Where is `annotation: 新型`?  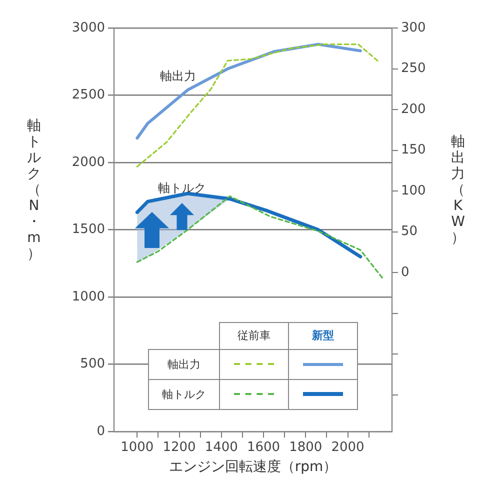
annotation: 新型 is located at coordinates (323, 336).